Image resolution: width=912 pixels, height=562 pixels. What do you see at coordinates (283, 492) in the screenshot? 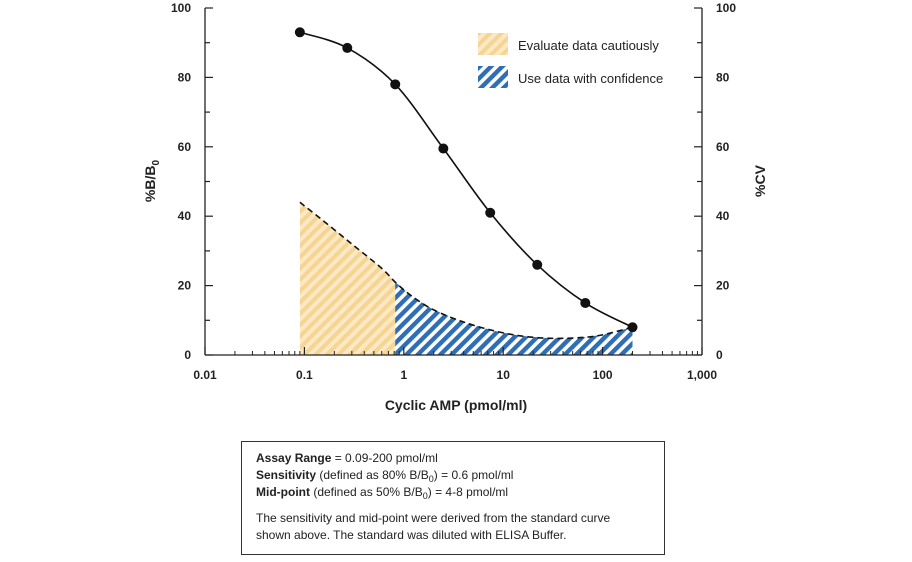
I see `midpoint-label: Mid-point` at bounding box center [283, 492].